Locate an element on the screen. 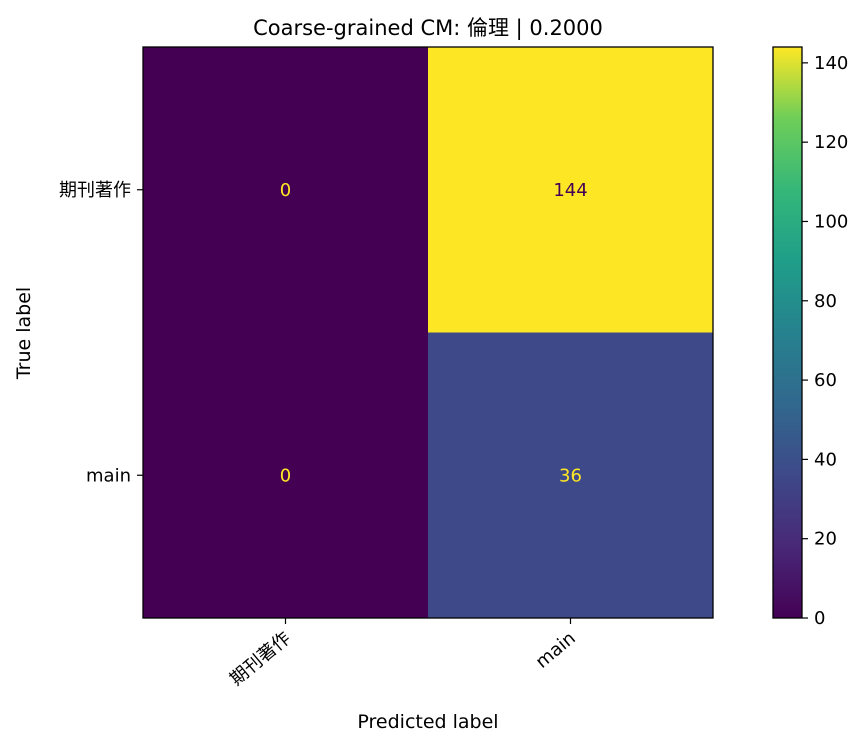  colorbar-frame is located at coordinates (787, 332).